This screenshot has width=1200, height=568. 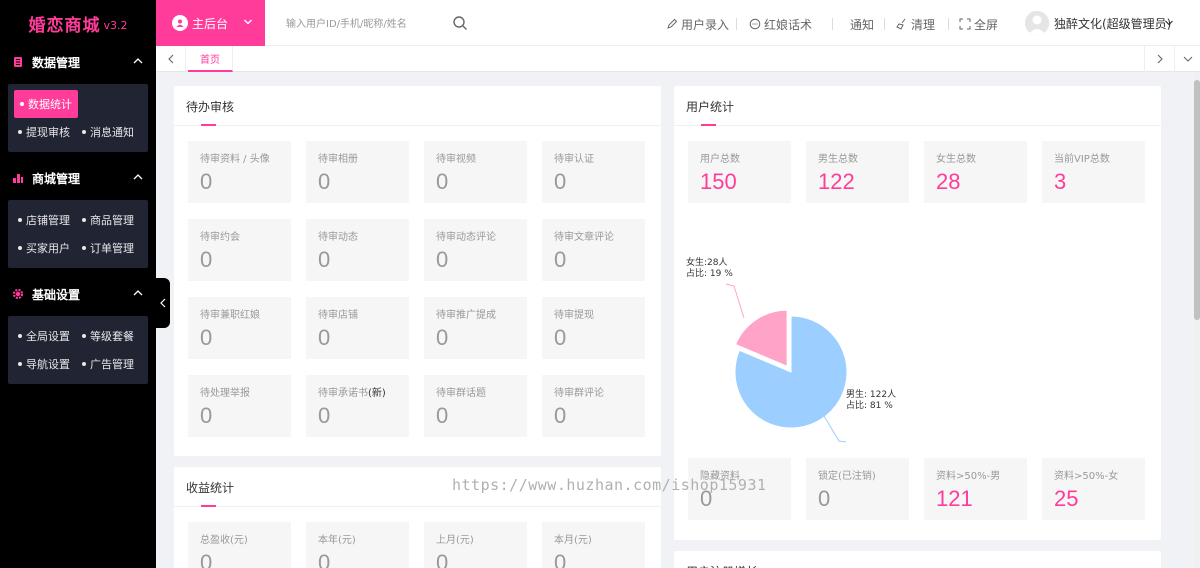 I want to click on new-badge: (新), so click(x=377, y=393).